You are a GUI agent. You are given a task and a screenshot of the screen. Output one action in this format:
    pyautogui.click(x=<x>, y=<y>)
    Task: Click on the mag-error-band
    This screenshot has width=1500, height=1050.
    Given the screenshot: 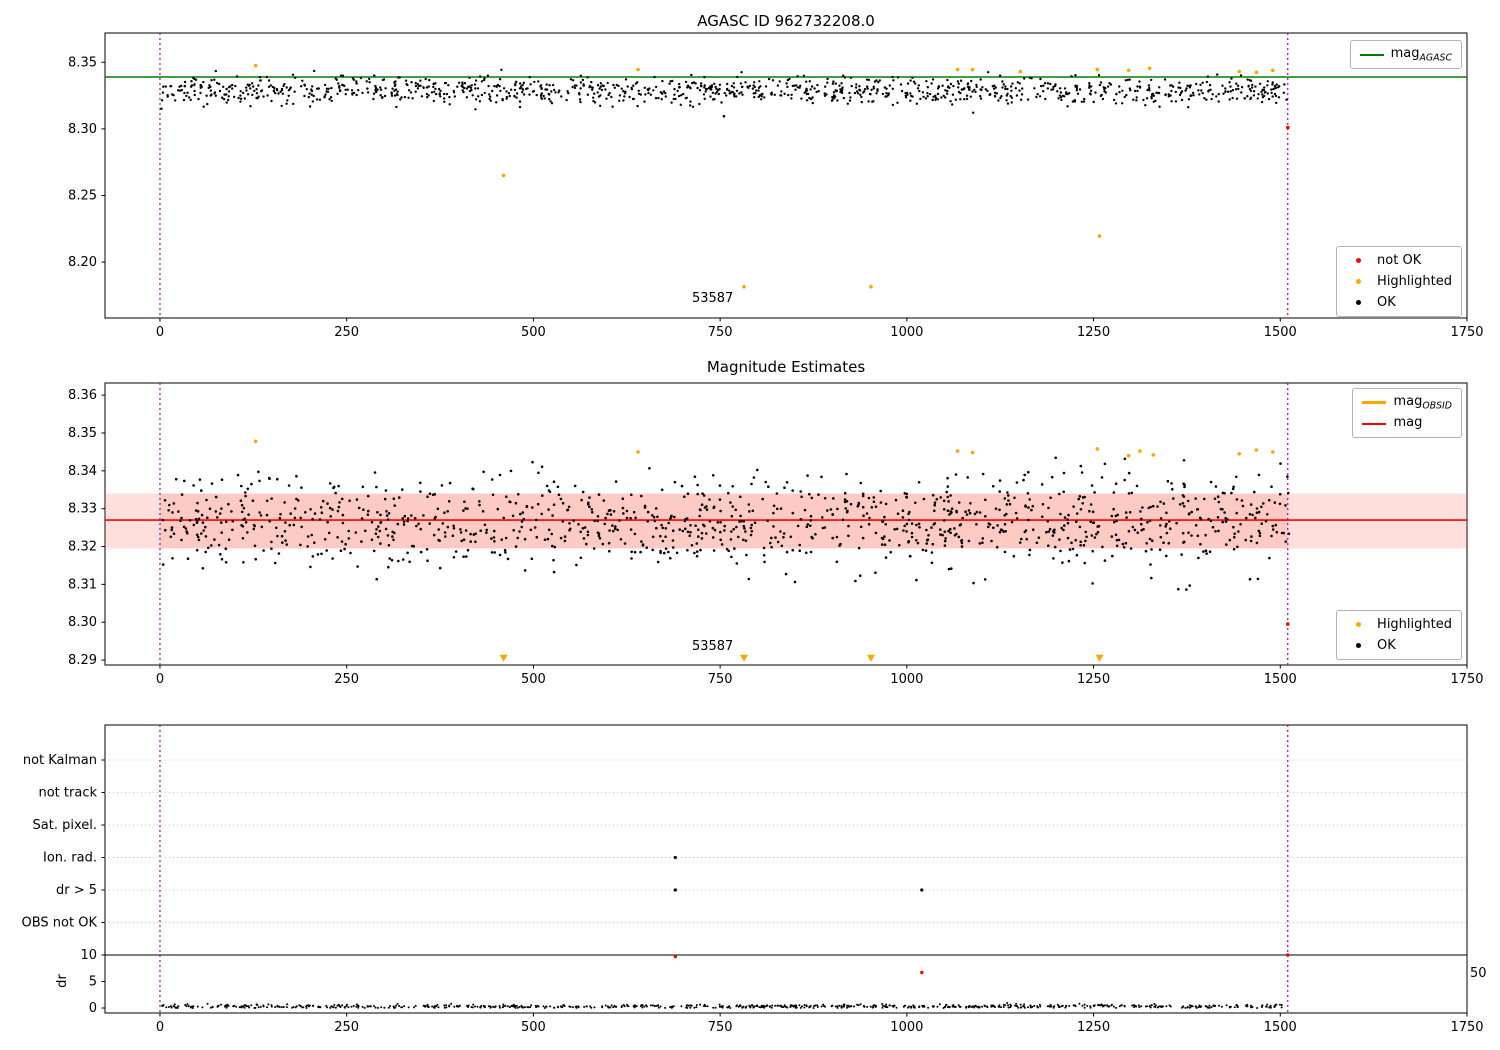 What is the action you would take?
    pyautogui.click(x=786, y=521)
    